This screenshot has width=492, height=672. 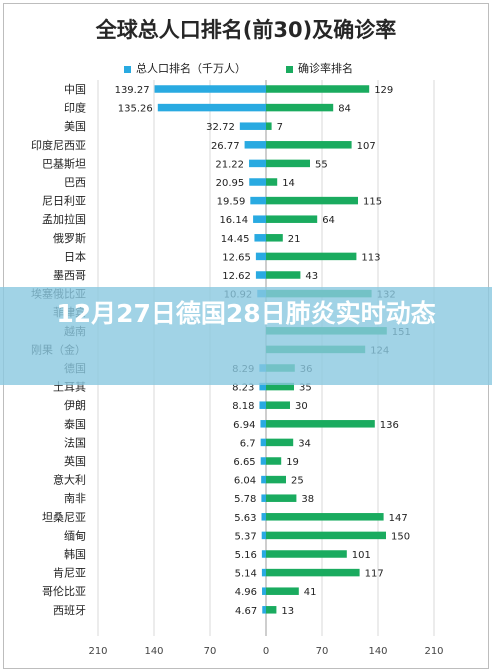 What do you see at coordinates (325, 68) in the screenshot?
I see `legend-label-confirmed: 确诊率排名` at bounding box center [325, 68].